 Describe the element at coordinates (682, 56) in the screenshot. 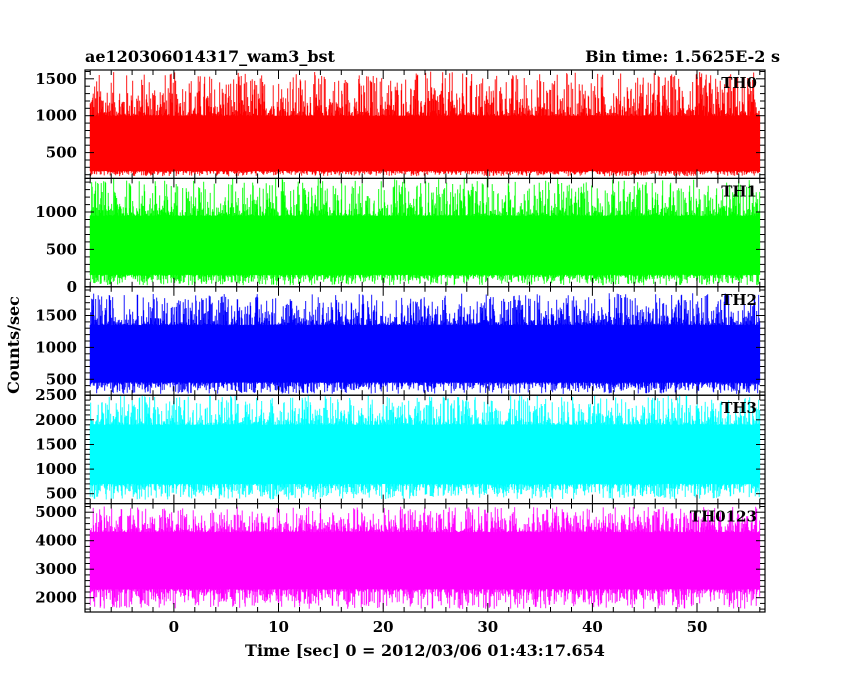

I see `bin-time-label: Bin time: 1.5625E-2 s` at that location.